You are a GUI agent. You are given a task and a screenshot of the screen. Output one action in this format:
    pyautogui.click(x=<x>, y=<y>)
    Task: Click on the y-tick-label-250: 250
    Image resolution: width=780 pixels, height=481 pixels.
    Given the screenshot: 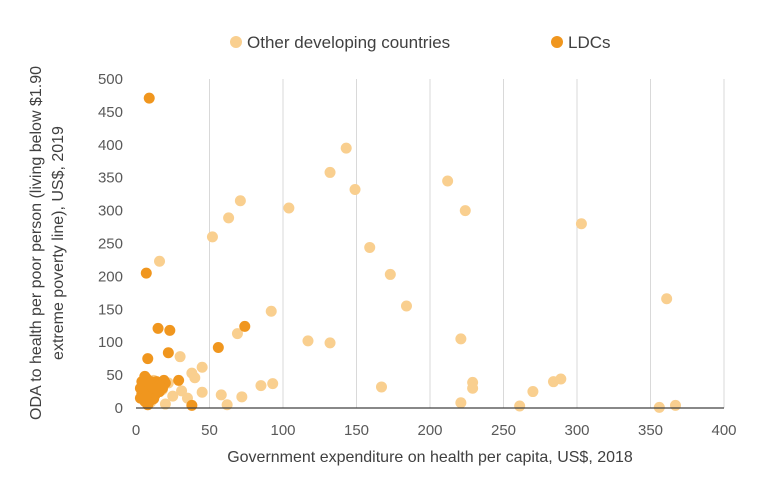 What is the action you would take?
    pyautogui.click(x=110, y=244)
    